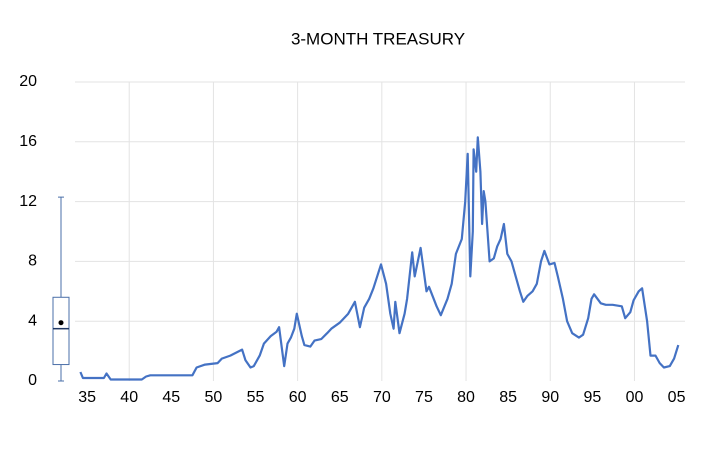 The image size is (706, 449). What do you see at coordinates (61, 323) in the screenshot?
I see `box-mean` at bounding box center [61, 323].